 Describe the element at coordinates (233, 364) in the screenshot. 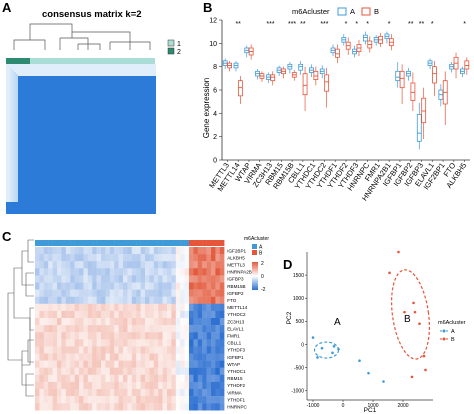

I see `heatmap-row-label: WTAP` at that location.